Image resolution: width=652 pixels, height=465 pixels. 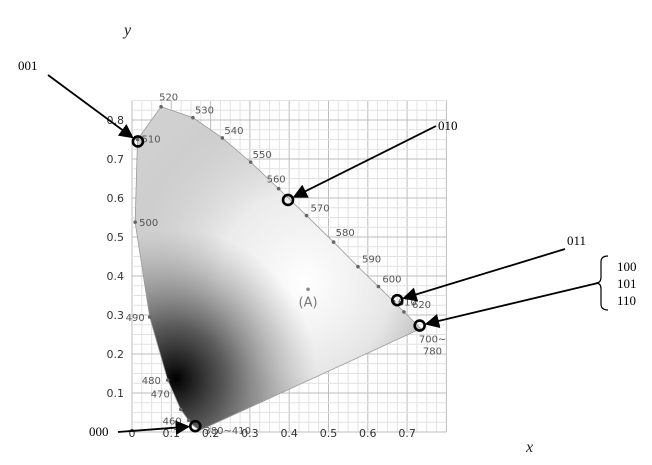 I want to click on x-tick-label: 0.5, so click(x=329, y=433).